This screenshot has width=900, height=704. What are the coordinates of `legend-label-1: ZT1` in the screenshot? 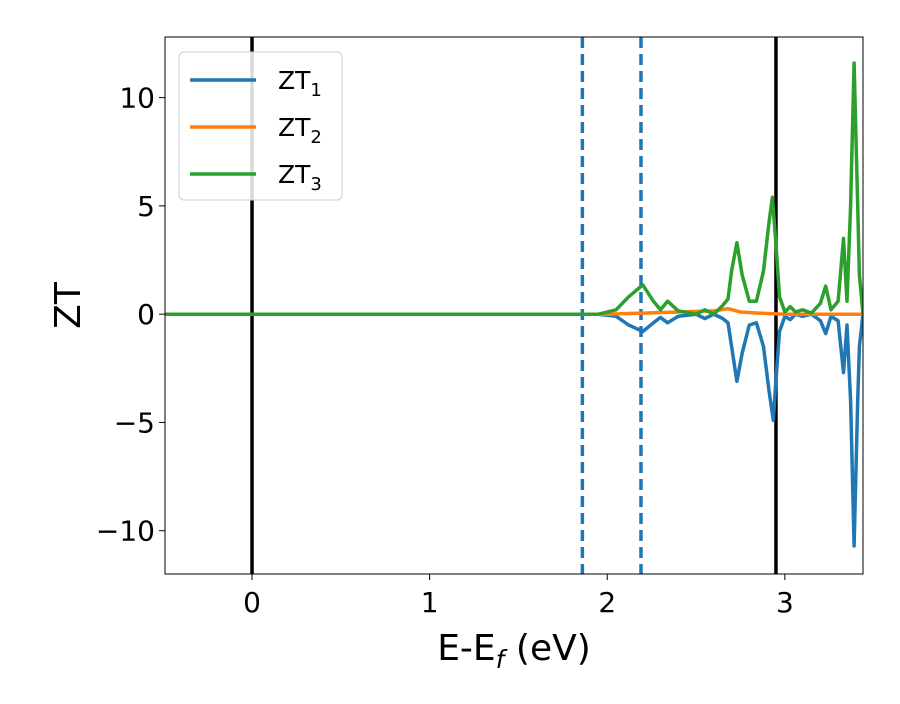 It's located at (300, 83).